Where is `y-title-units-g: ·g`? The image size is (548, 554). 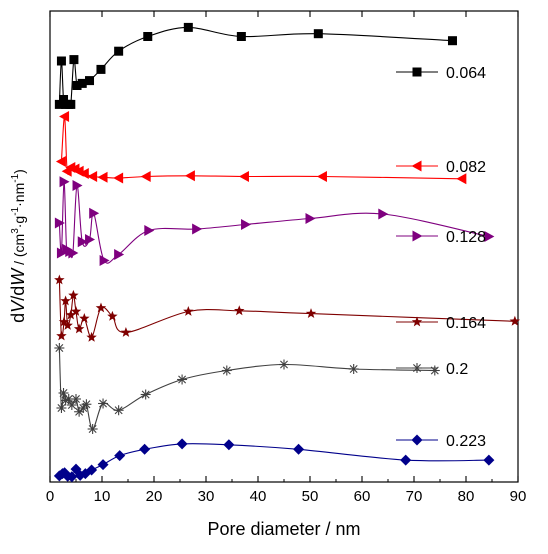
y-title-units-g: ·g is located at coordinates (19, 222).